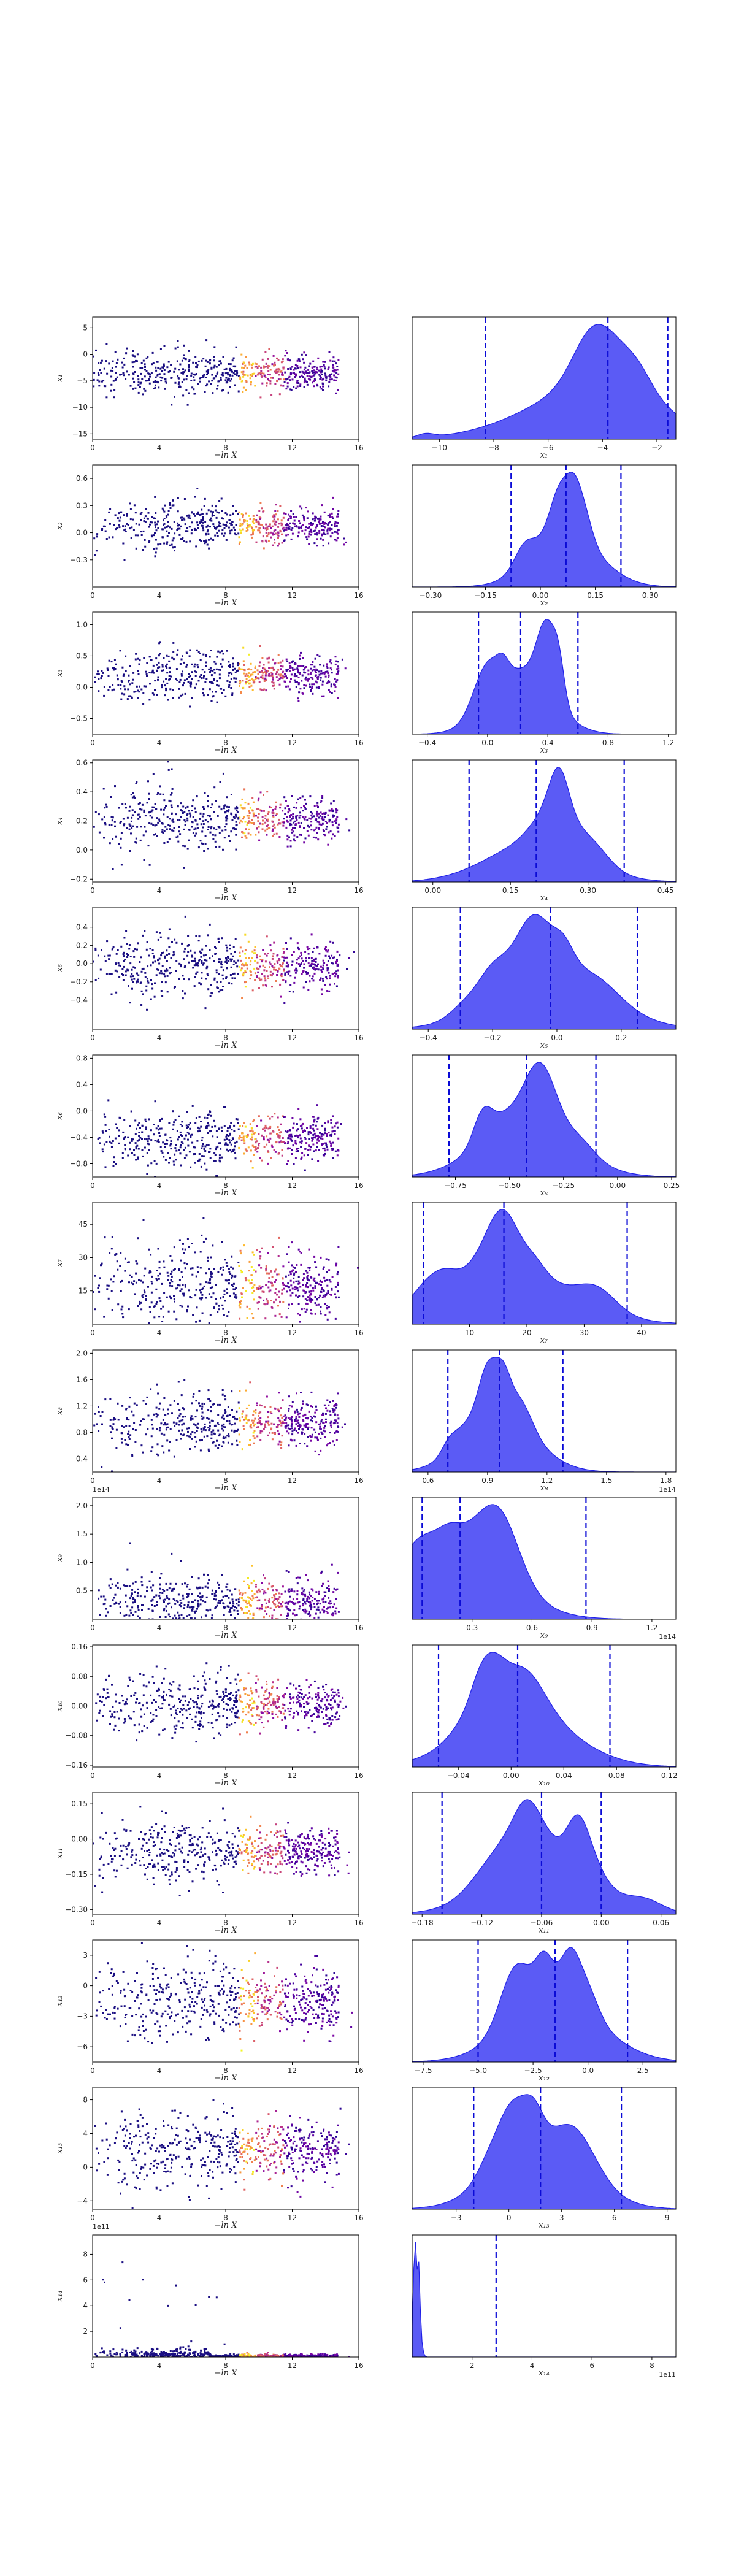 The height and width of the screenshot is (2576, 736). What do you see at coordinates (544, 750) in the screenshot?
I see `kde-x-axis-label: x₃` at bounding box center [544, 750].